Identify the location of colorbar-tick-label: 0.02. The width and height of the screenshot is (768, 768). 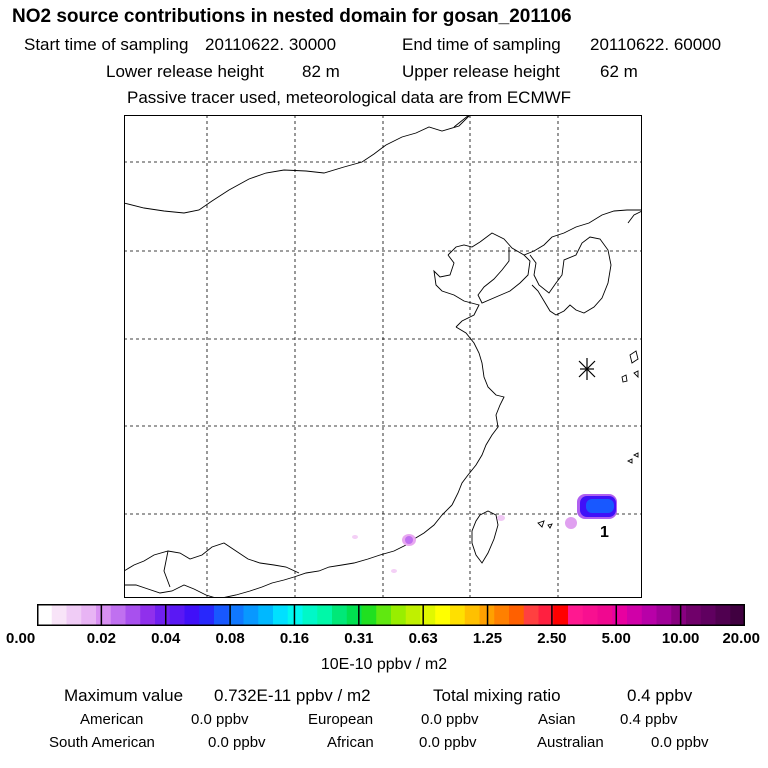
(101, 638).